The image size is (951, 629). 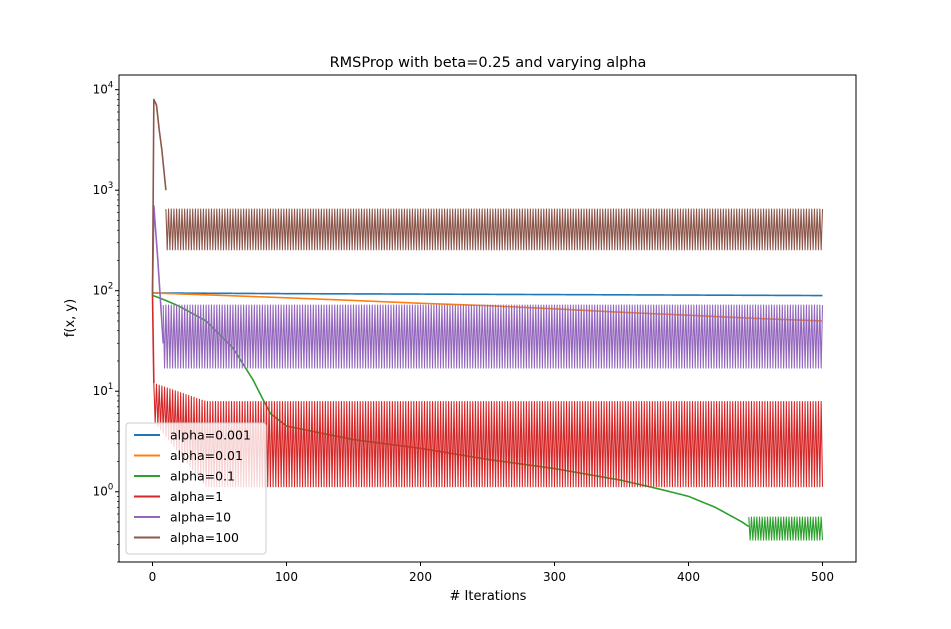 I want to click on legend-box, so click(x=196, y=488).